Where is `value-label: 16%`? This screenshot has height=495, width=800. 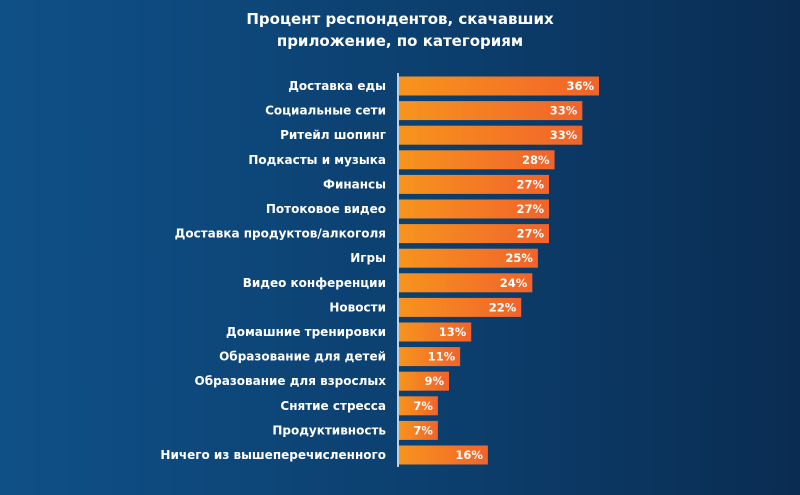
value-label: 16% is located at coordinates (469, 455).